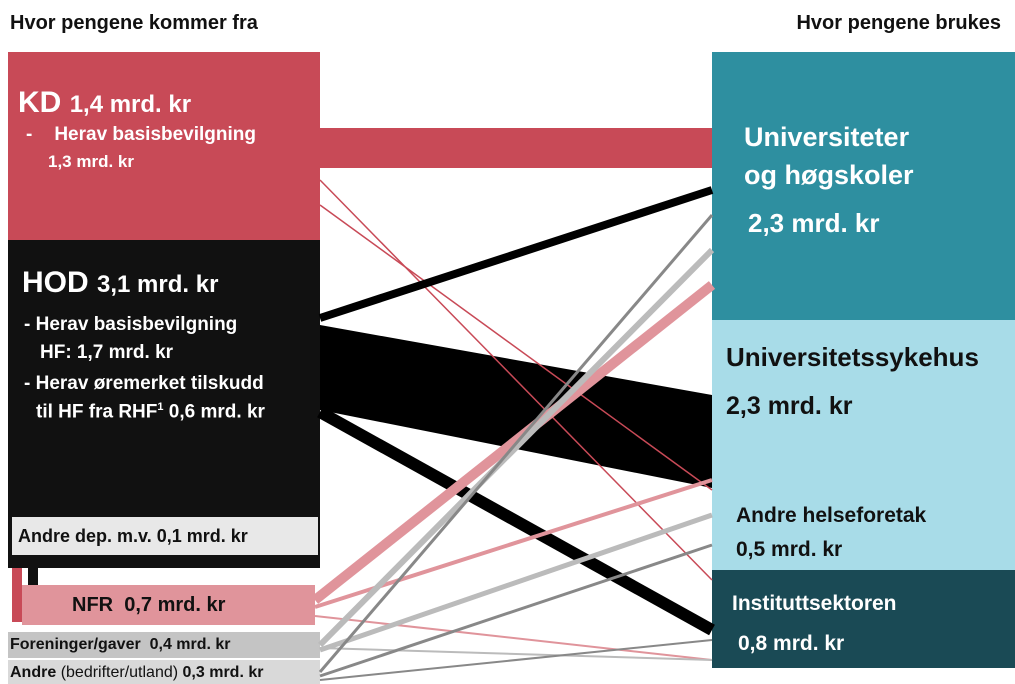 This screenshot has width=1015, height=684. I want to click on uh-amount: 2,3 mrd. kr, so click(814, 223).